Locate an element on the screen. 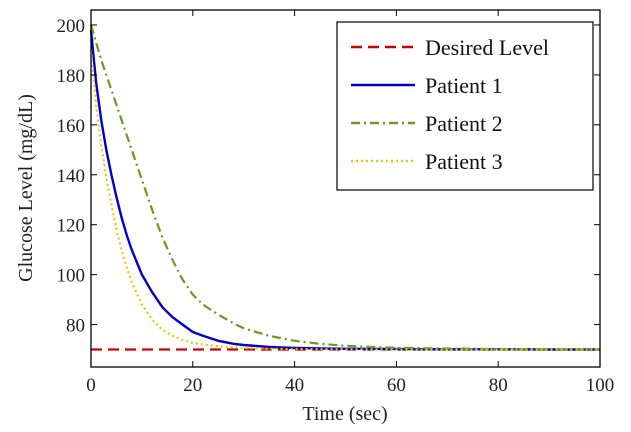  x-tick-label: 40 is located at coordinates (294, 385).